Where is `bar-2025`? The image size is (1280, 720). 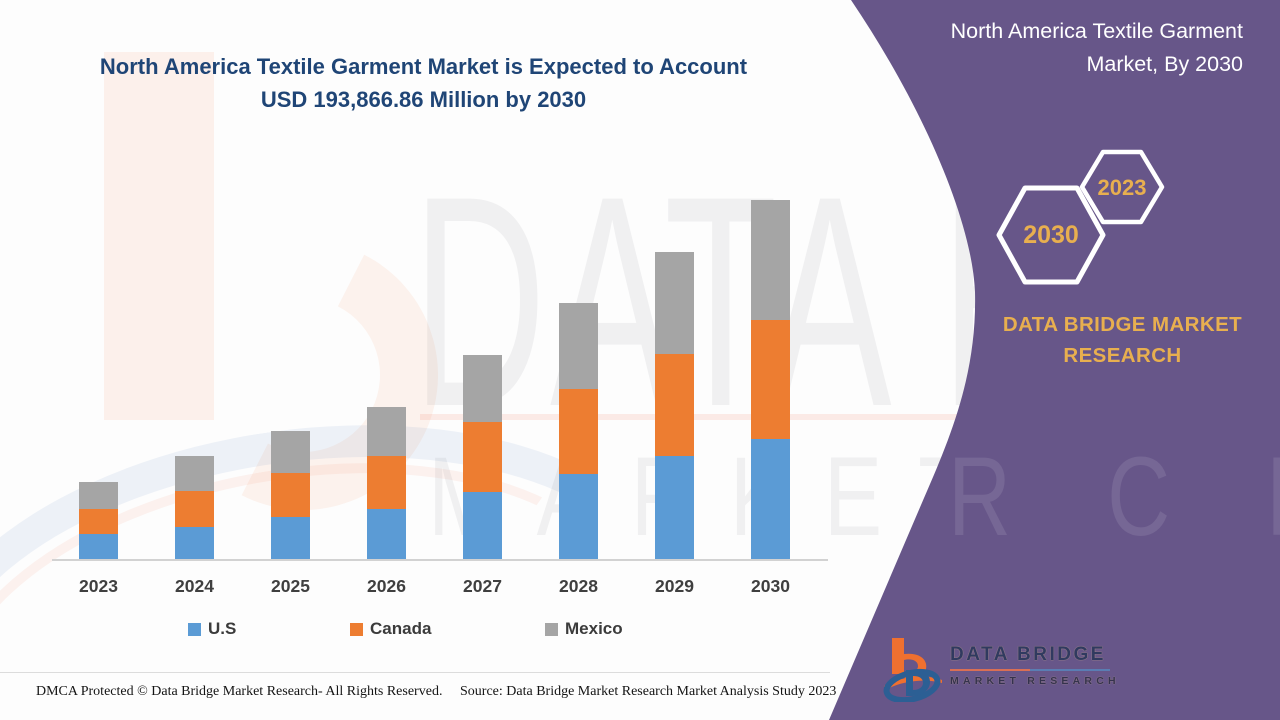
bar-2025 is located at coordinates (290, 494).